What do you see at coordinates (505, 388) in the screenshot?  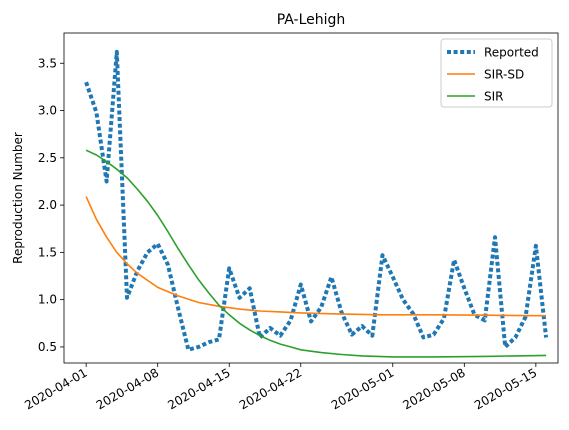 I see `x-tick-label: 2020-05-15` at bounding box center [505, 388].